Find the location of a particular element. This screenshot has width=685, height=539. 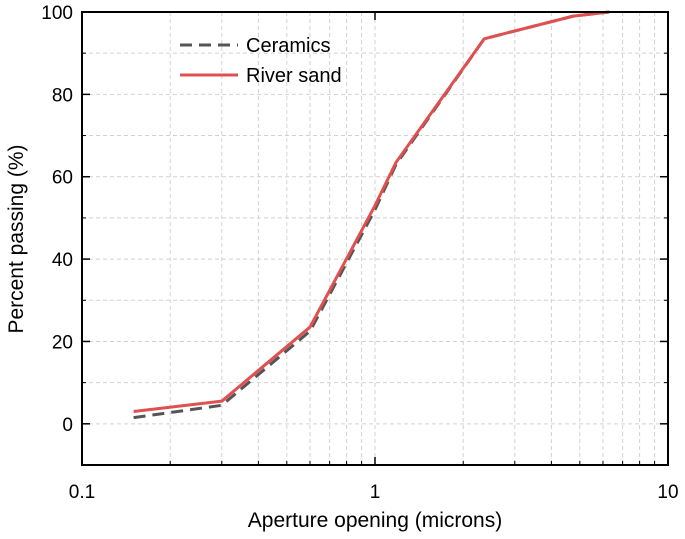

y-tick-label: 0 is located at coordinates (67, 425).